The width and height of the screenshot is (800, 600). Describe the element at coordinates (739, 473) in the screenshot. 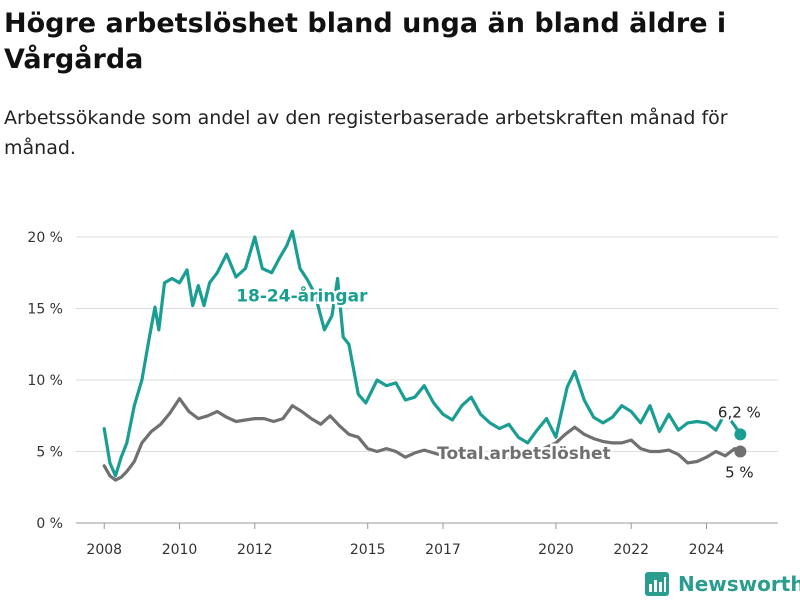

I see `series-end-label-total: 5 %` at that location.